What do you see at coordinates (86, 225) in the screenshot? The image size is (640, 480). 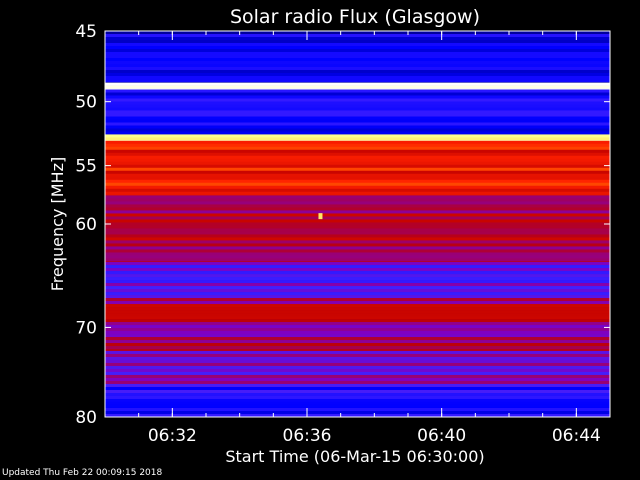 I see `y-tick-label: 60` at bounding box center [86, 225].